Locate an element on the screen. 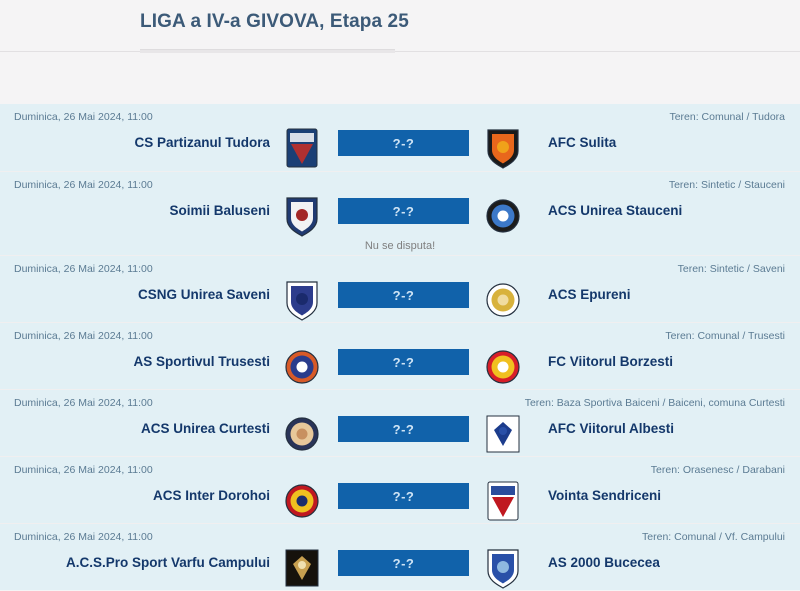  page-header: LIGA a IV-a GIVOVA, Etapa 25 is located at coordinates (400, 26).